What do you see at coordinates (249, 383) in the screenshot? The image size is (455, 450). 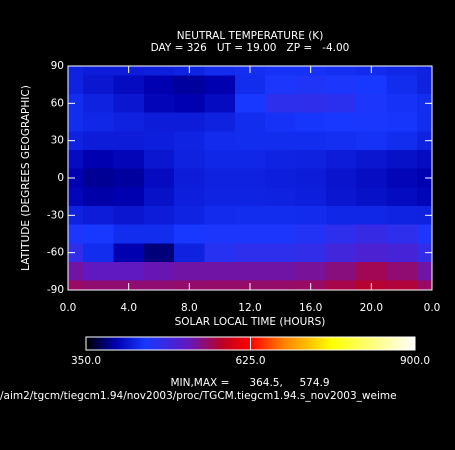 I see `min-max: MIN,MAX = 364.5, 574.9` at bounding box center [249, 383].